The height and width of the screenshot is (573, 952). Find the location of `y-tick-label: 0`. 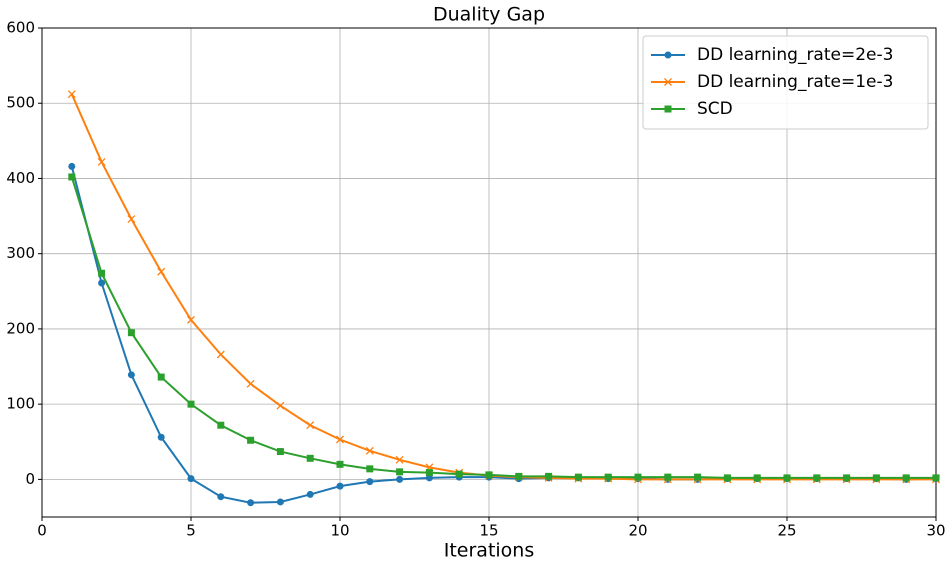

y-tick-label: 0 is located at coordinates (30, 479).